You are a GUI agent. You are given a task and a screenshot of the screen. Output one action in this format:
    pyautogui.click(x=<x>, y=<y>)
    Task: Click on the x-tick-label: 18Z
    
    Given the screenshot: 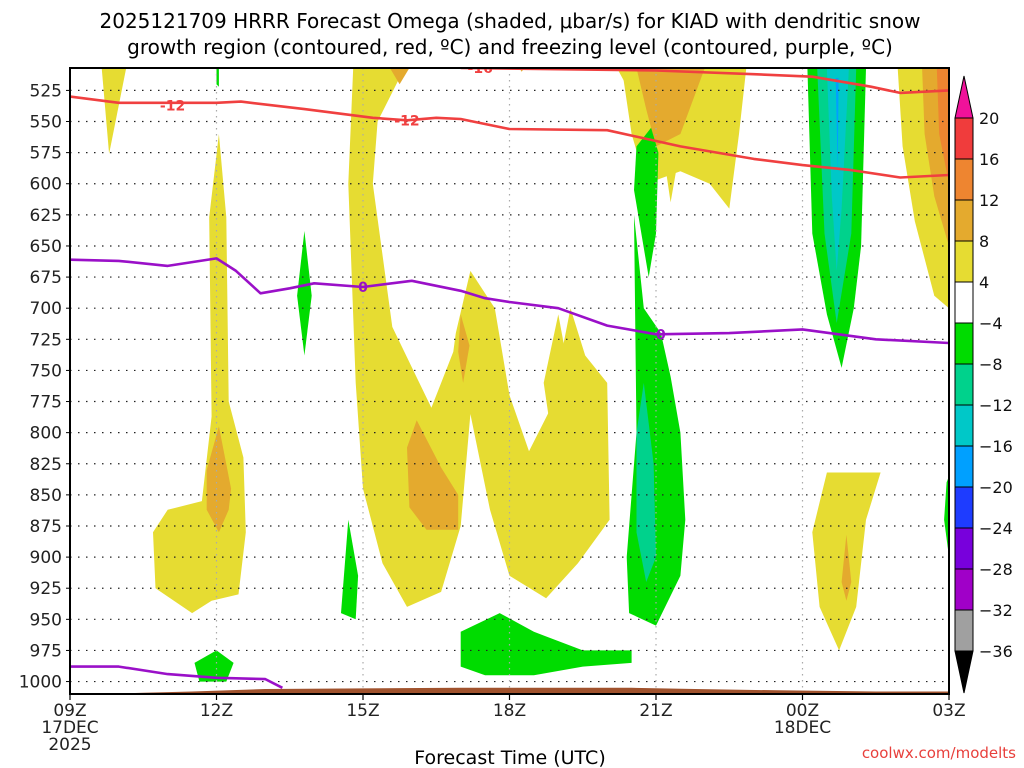 What is the action you would take?
    pyautogui.click(x=509, y=711)
    